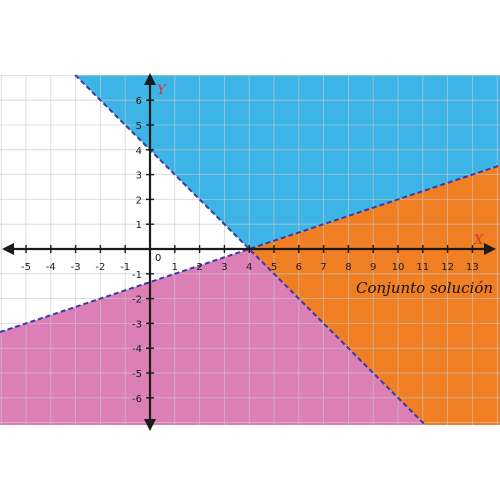 This screenshot has height=500, width=500. Describe the element at coordinates (373, 267) in the screenshot. I see `x-tick-label: 9` at that location.